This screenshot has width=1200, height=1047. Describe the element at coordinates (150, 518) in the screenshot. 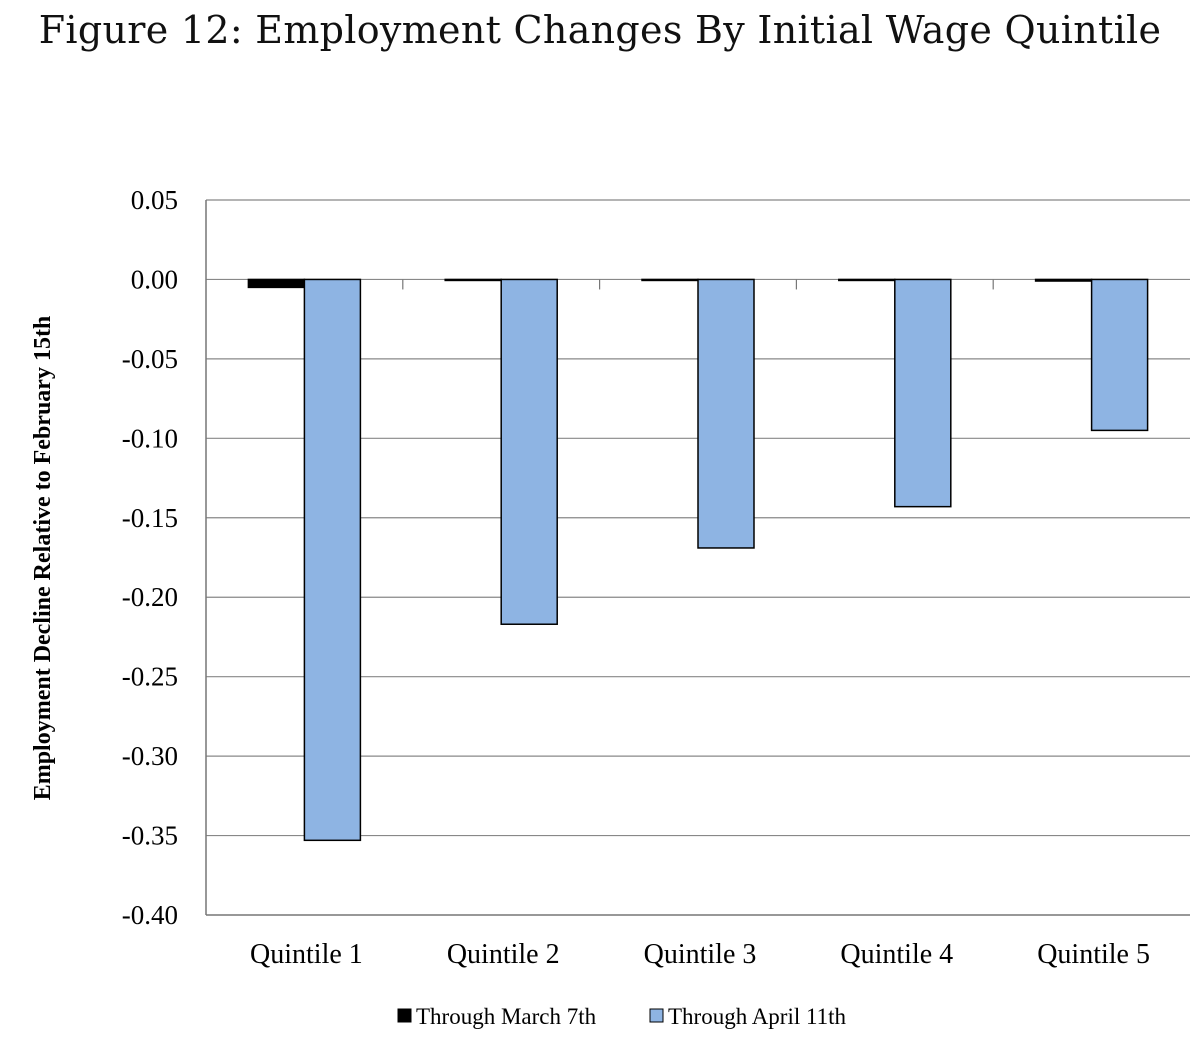

I see `y-tick-label: -0.15` at that location.